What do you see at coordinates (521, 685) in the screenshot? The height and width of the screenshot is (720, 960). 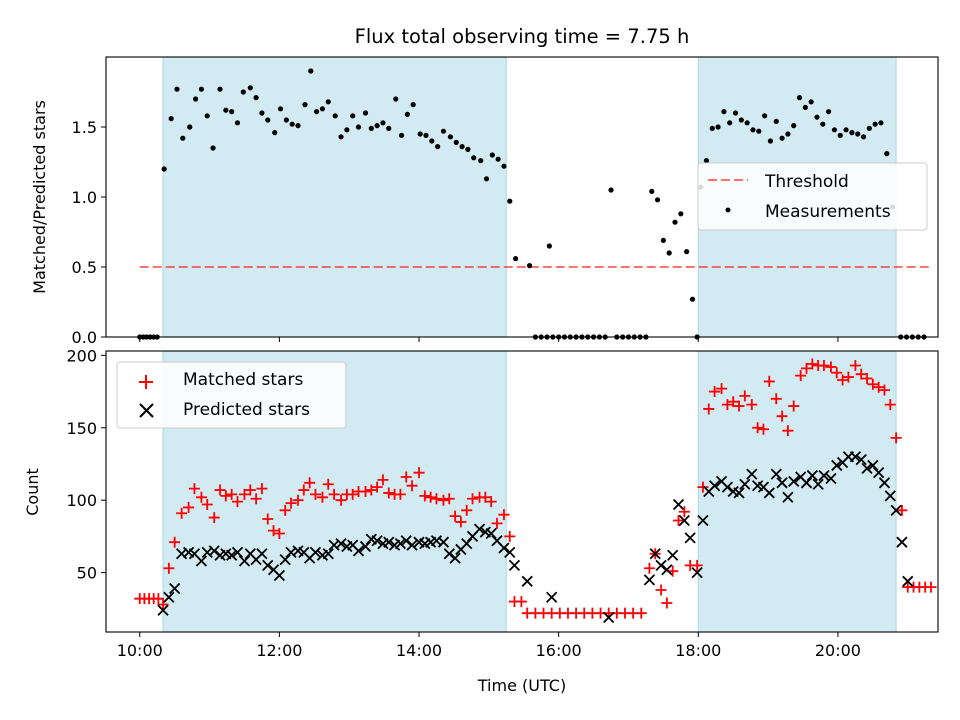 I see `x-axis-label: Time (UTC)` at bounding box center [521, 685].